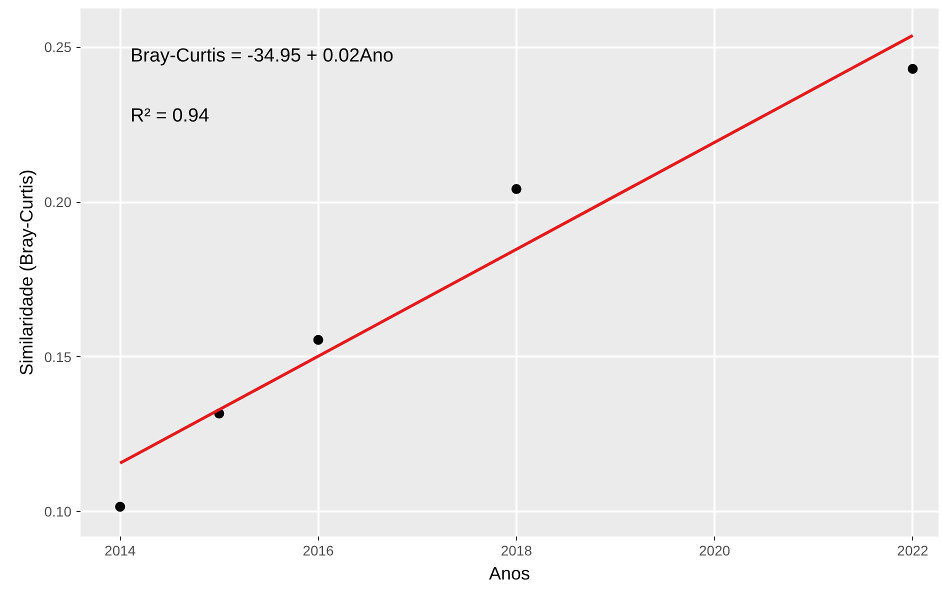 Image resolution: width=942 pixels, height=596 pixels. Describe the element at coordinates (58, 512) in the screenshot. I see `y-tick-label: 0.10` at that location.